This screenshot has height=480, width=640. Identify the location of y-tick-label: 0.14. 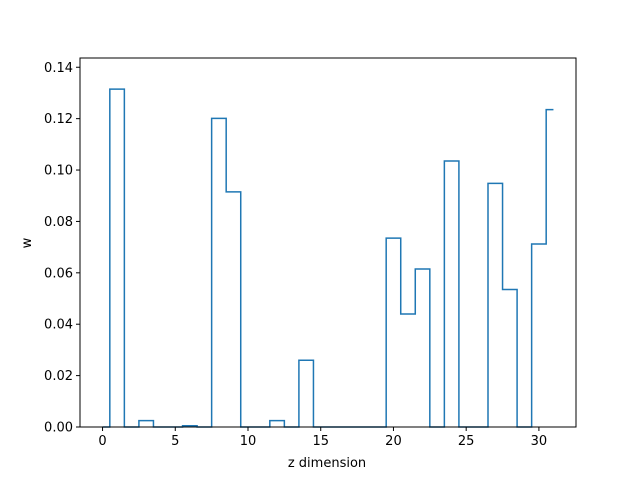
(58, 68).